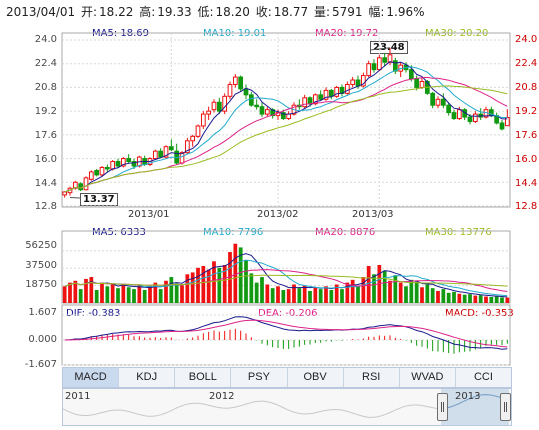 This screenshot has width=539, height=430. I want to click on tab-rsi: RSI, so click(372, 377).